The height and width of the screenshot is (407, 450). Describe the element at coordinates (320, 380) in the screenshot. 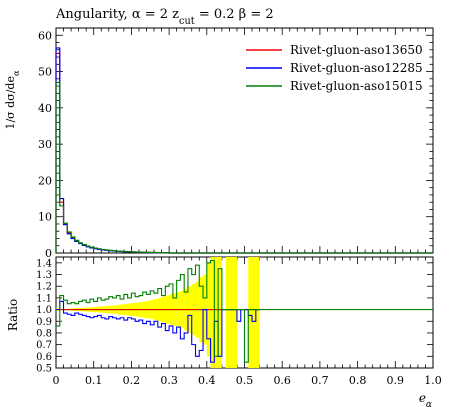

I see `x-tick-label: 0.7` at that location.